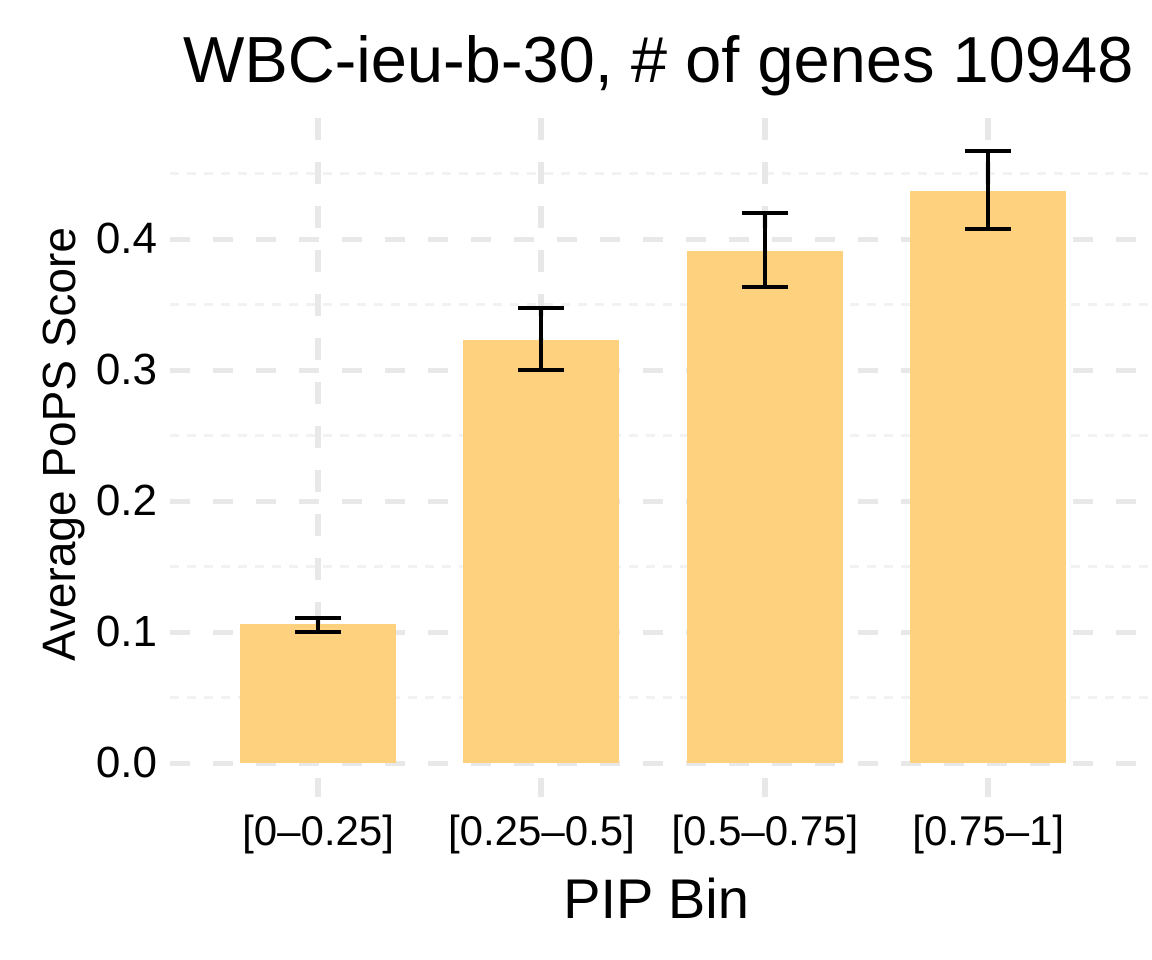  What do you see at coordinates (658, 59) in the screenshot?
I see `chart-title: WBC-ieu-b-30, # of genes 10948` at bounding box center [658, 59].